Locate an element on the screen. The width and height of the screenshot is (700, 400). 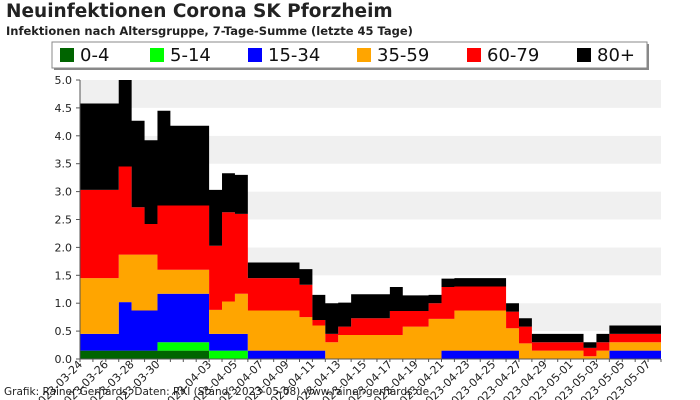
legend-label-15-34: 15-34 is located at coordinates (294, 55).